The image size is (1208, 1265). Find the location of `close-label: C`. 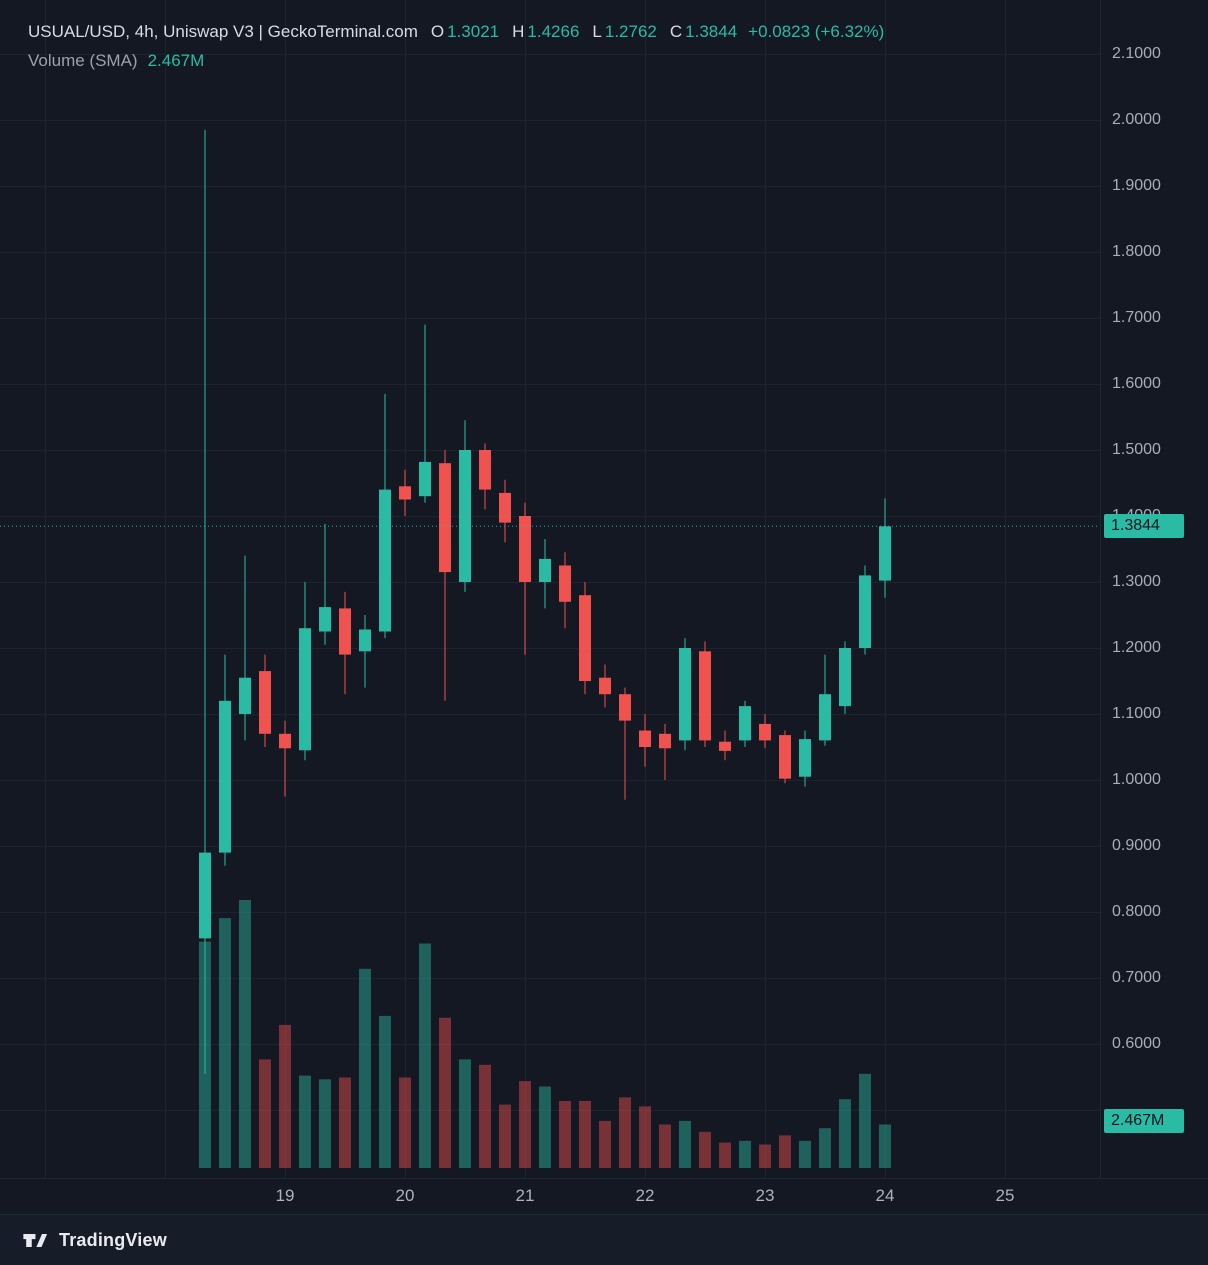

close-label: C is located at coordinates (676, 31).